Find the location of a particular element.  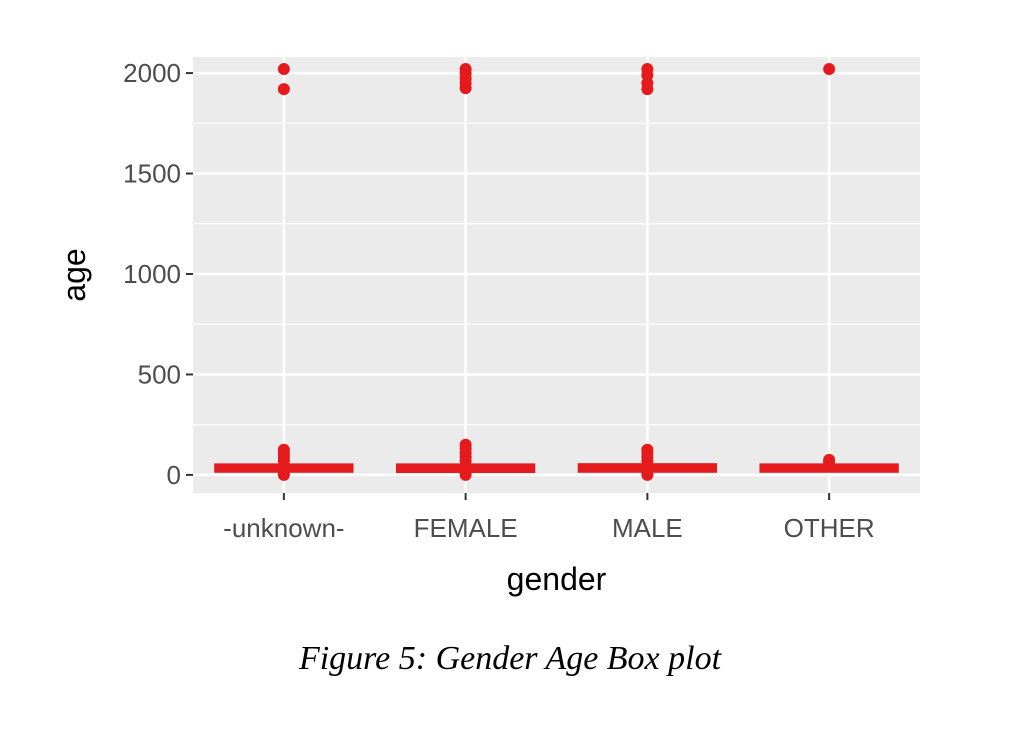

y-tick-label: 1500 is located at coordinates (152, 174).